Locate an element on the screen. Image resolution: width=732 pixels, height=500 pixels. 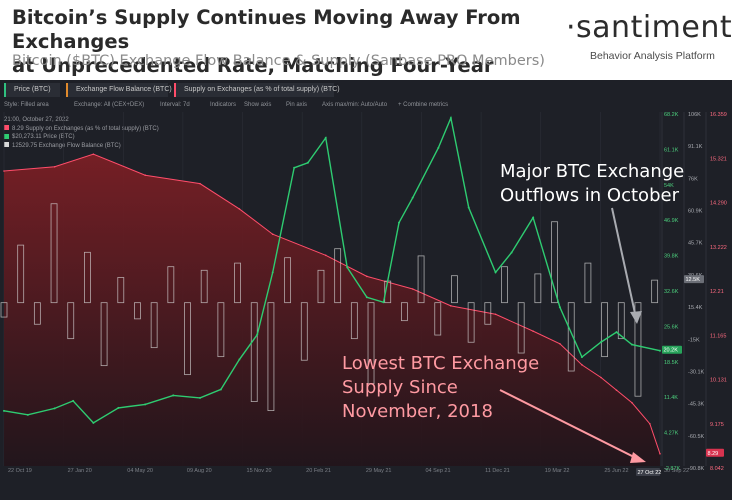
supply-value-badge-bg is located at coordinates (715, 452).